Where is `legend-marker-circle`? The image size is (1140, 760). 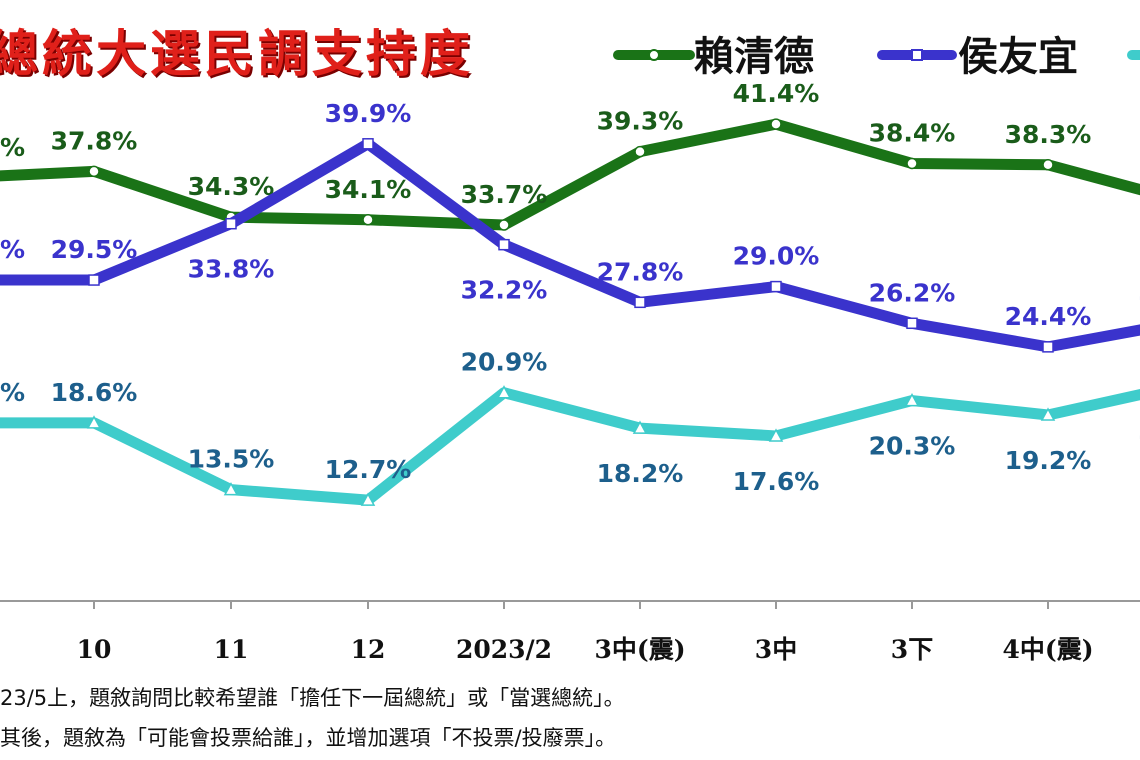
legend-marker-circle is located at coordinates (654, 55).